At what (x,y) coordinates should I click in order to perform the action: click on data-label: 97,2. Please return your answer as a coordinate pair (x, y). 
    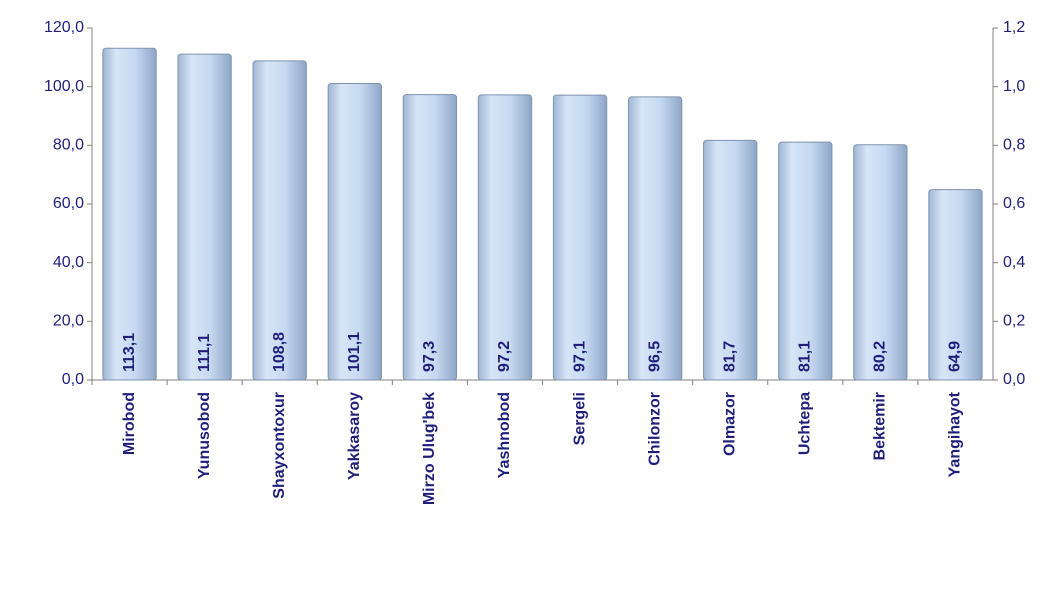
    Looking at the image, I should click on (504, 356).